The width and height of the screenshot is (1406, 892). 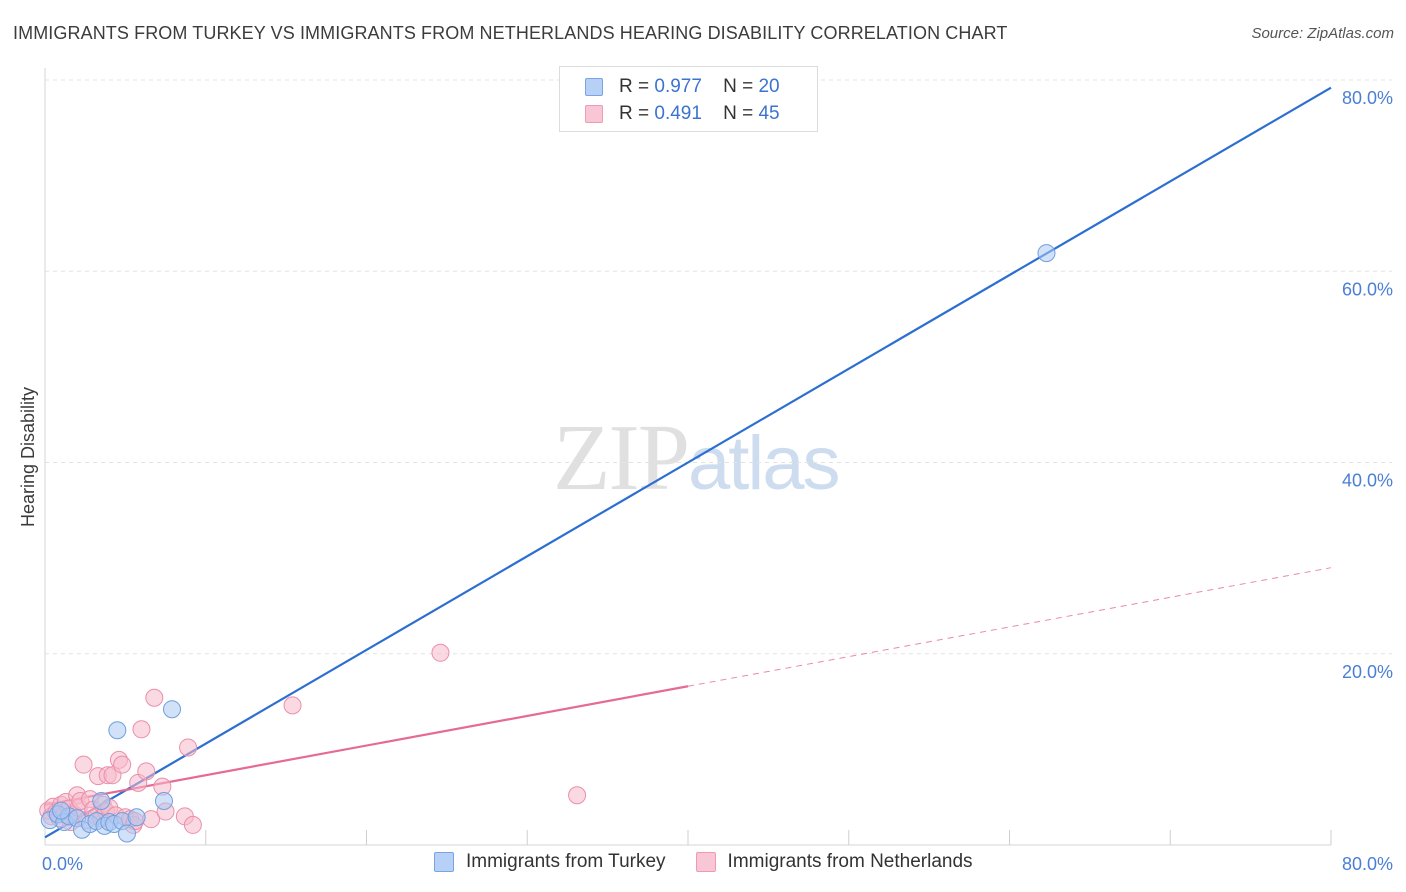 What do you see at coordinates (1009, 627) in the screenshot?
I see `netherlands-trendline-extension` at bounding box center [1009, 627].